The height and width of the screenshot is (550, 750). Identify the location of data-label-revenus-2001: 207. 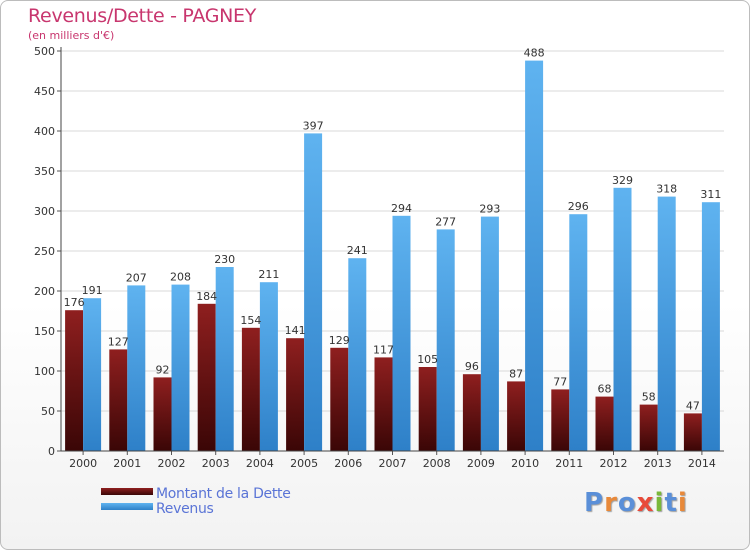
(136, 277).